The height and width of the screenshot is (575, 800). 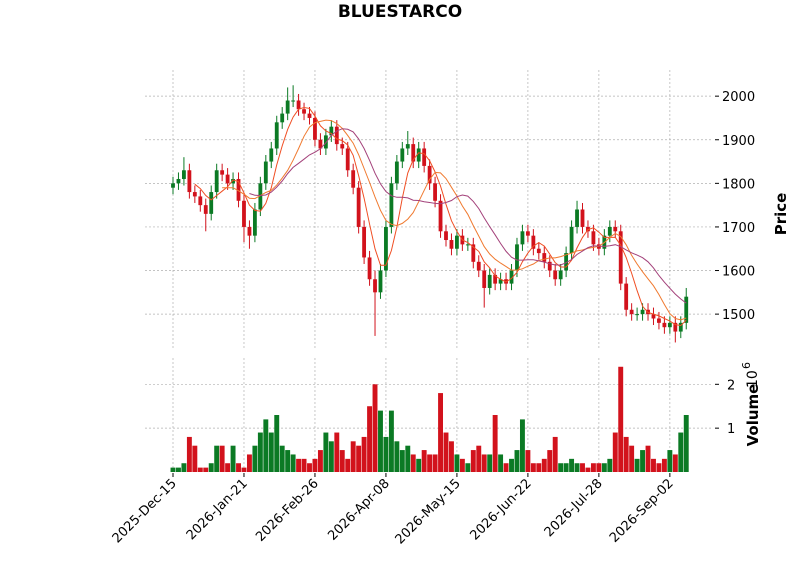 What do you see at coordinates (746, 365) in the screenshot?
I see `volume-exponent-power: 6` at bounding box center [746, 365].